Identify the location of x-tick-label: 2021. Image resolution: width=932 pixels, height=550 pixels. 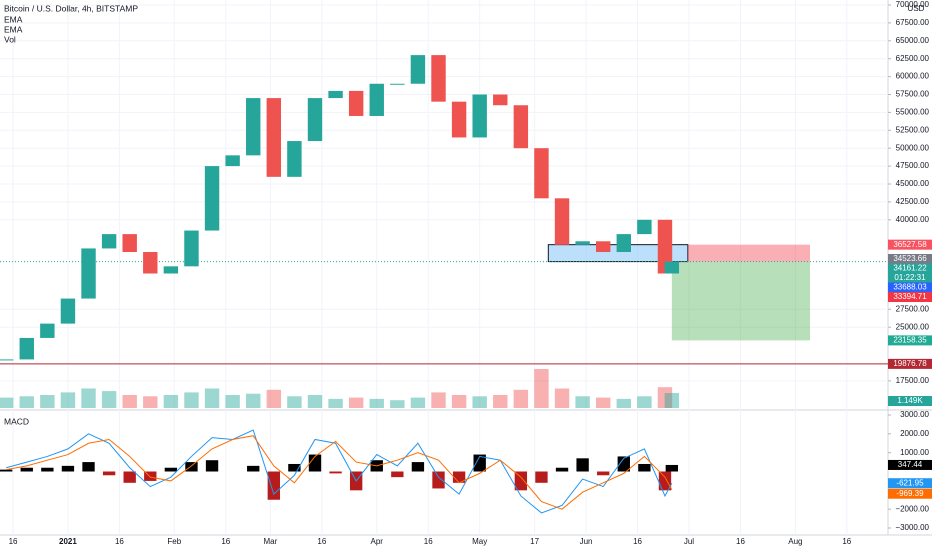
(68, 541).